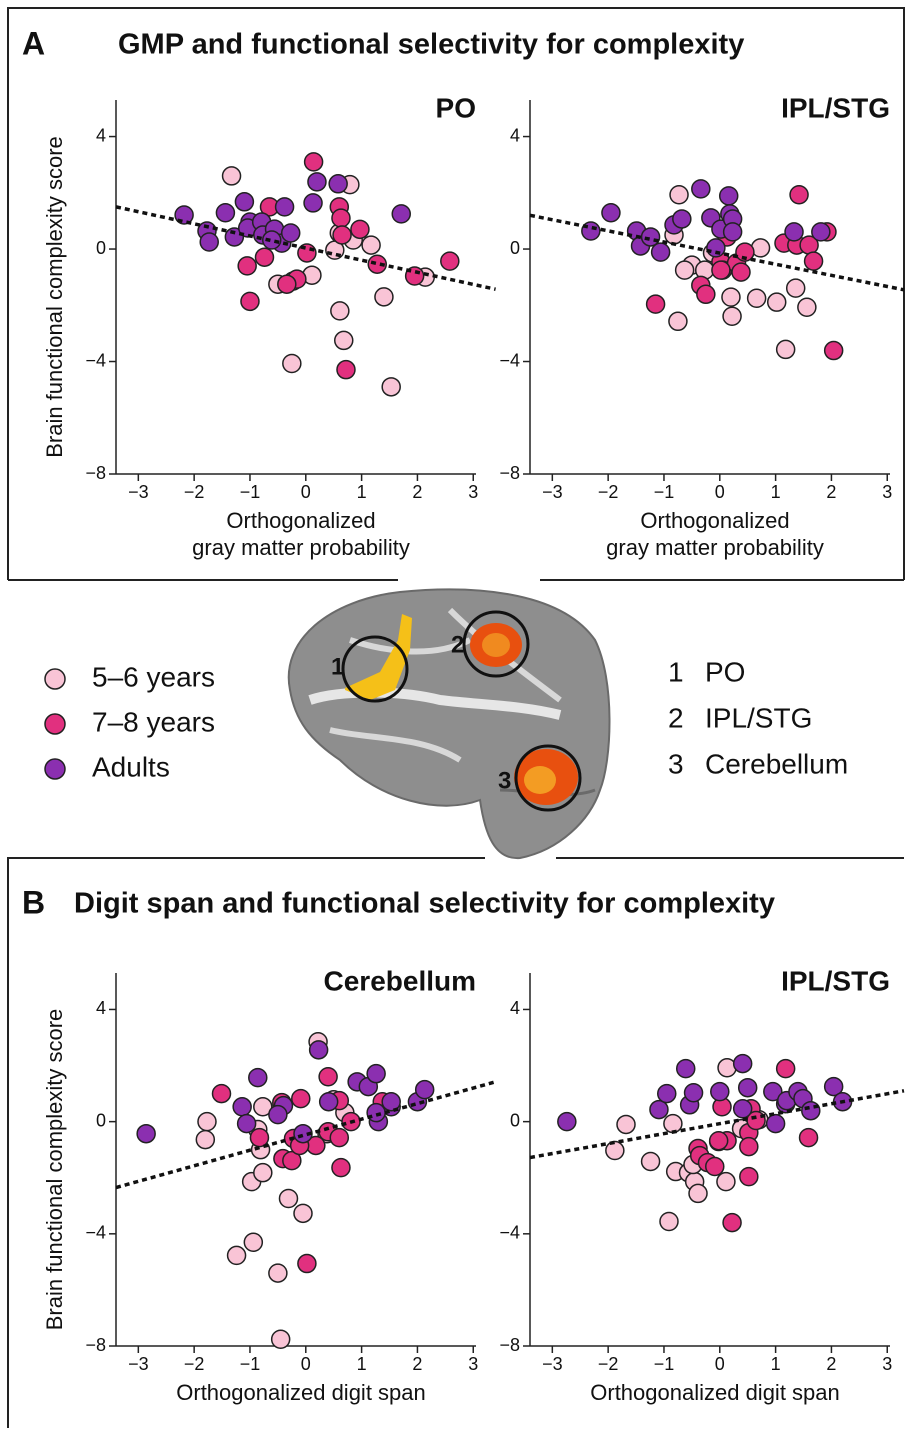 The width and height of the screenshot is (912, 1430). What do you see at coordinates (449, 724) in the screenshot?
I see `brain-image` at bounding box center [449, 724].